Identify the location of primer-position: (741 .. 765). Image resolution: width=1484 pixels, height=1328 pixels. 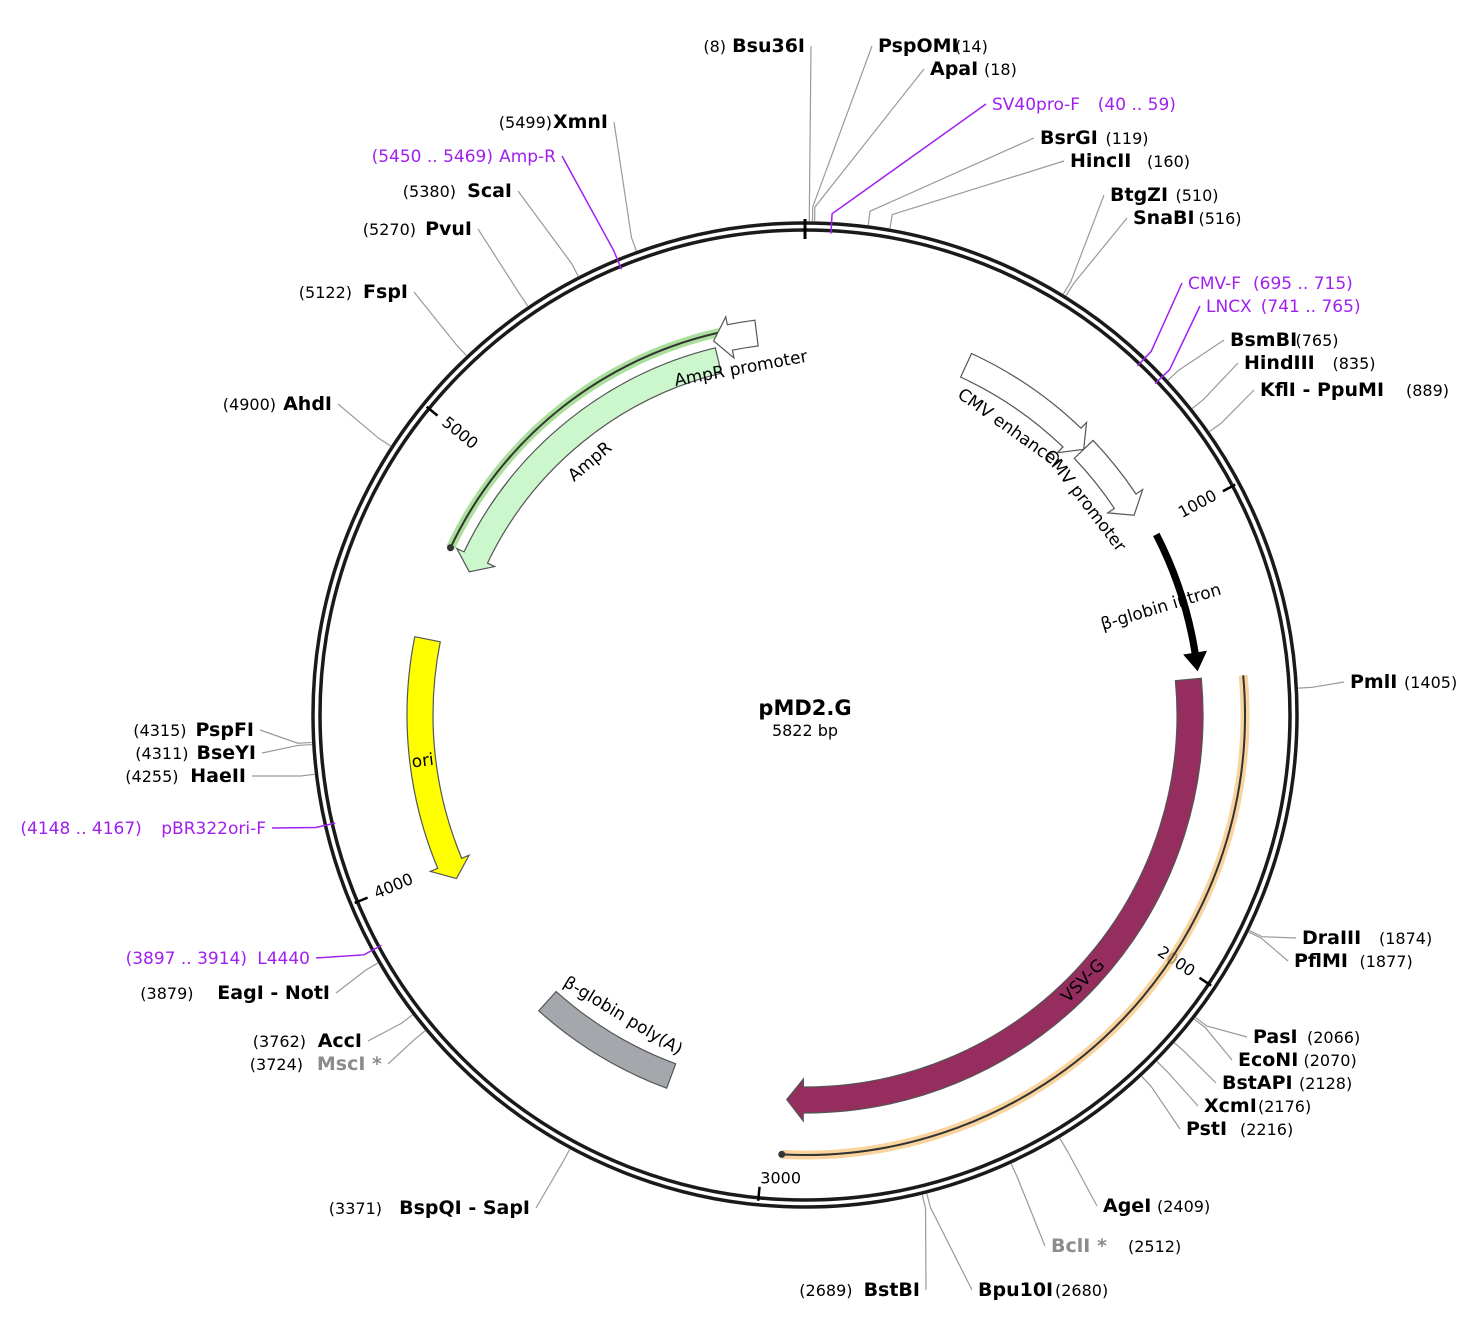
(1311, 307).